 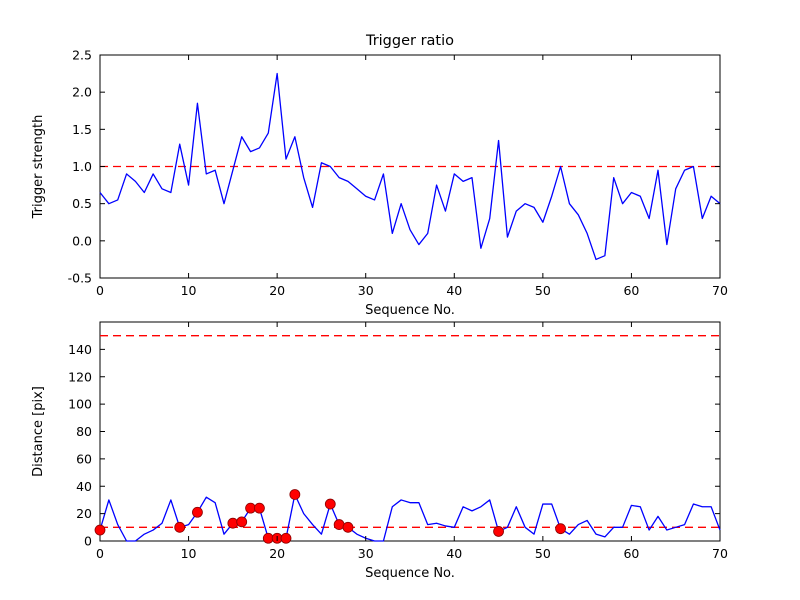 What do you see at coordinates (84, 458) in the screenshot?
I see `y-tick-label: 60` at bounding box center [84, 458].